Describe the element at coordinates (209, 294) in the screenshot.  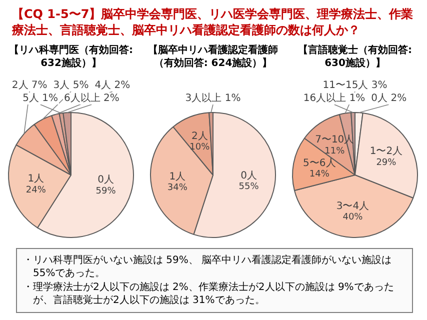
I see `text: ・理学療法士が2人以下の施設は 2%、作業療法士が2人以下の施設は 9%であったが、言語聴覚士が2人以下の施設は 31%であった。` at that location.